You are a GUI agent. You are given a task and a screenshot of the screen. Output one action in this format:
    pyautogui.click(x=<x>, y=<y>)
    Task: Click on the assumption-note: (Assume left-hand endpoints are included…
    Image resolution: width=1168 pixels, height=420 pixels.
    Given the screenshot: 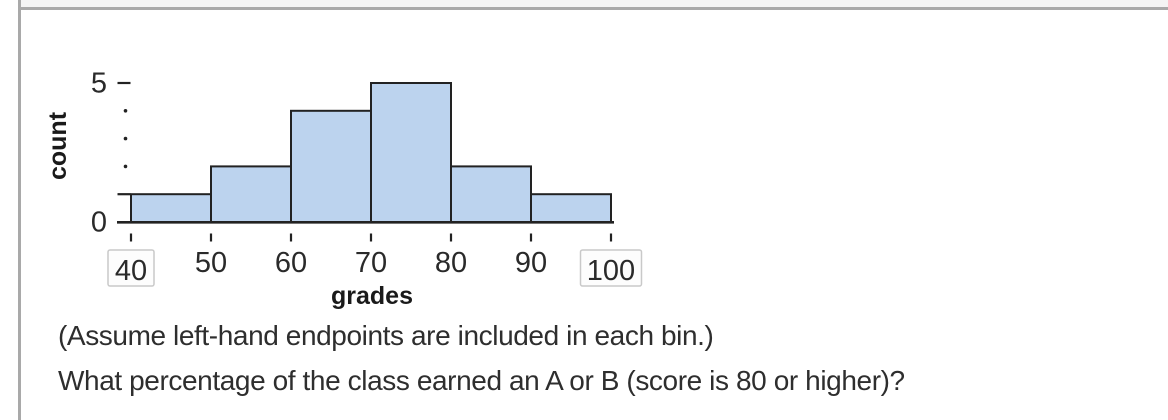 What is the action you would take?
    pyautogui.click(x=386, y=335)
    